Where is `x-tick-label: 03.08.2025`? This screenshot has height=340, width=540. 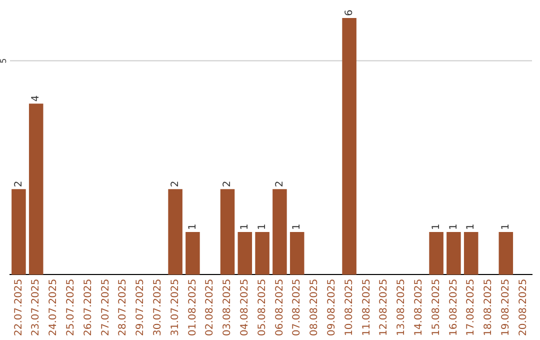 x-tick-label: 03.08.2025 is located at coordinates (228, 307).